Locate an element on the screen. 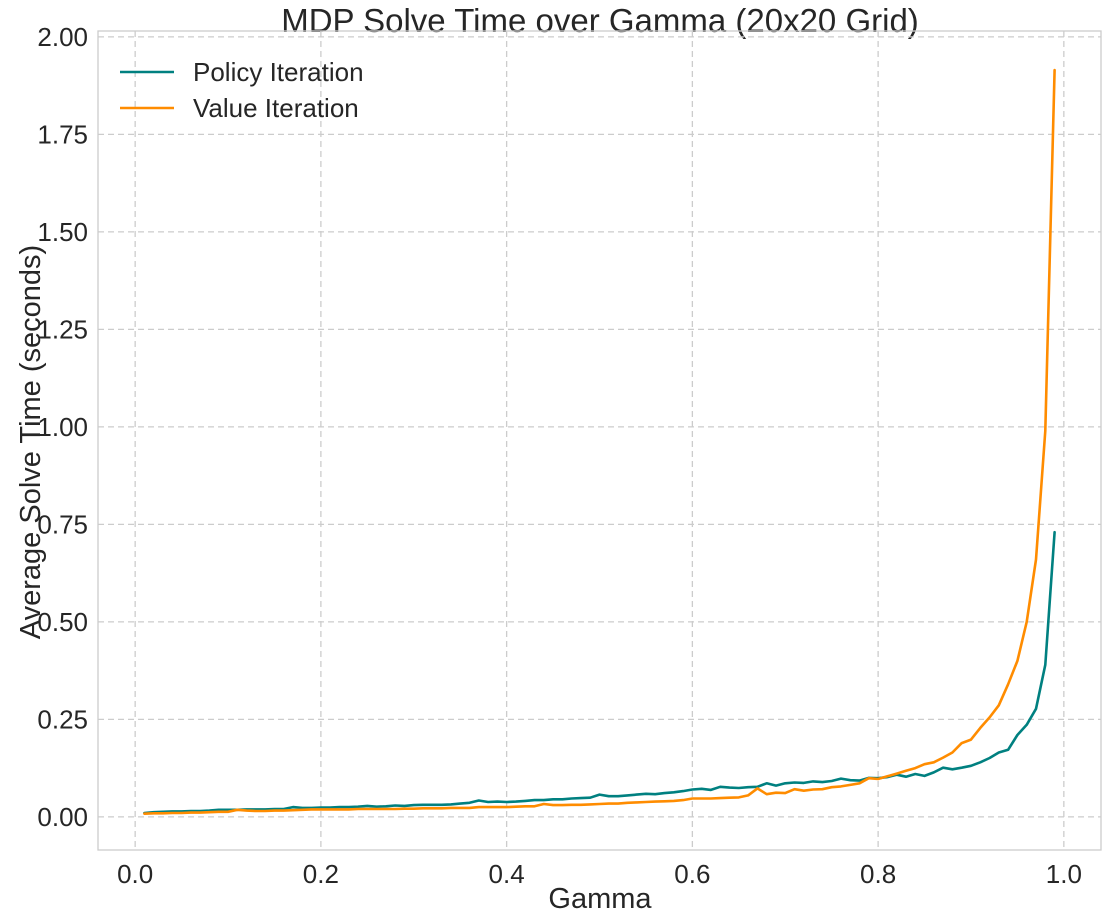 The height and width of the screenshot is (921, 1108). x-tick-label: 1.0 is located at coordinates (1064, 874).